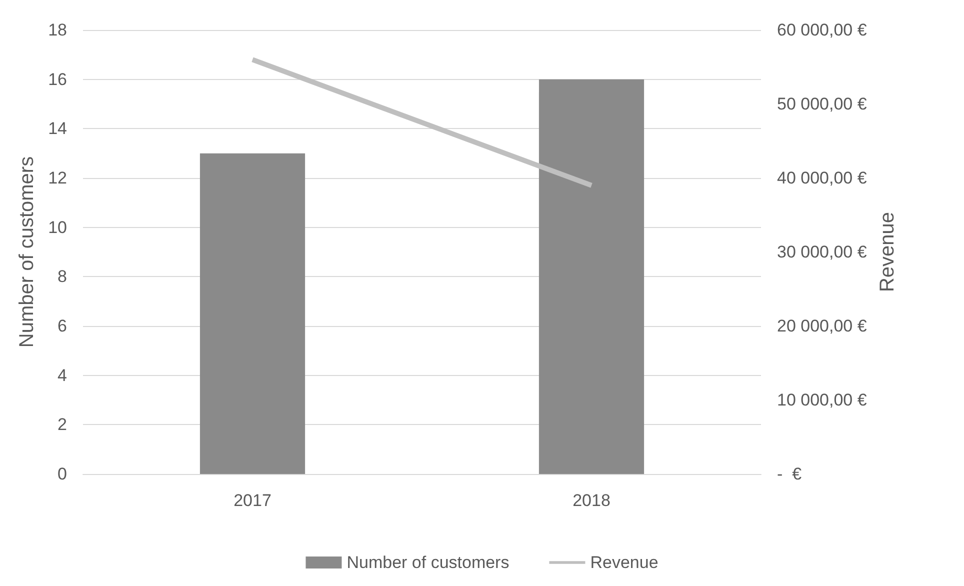 Image resolution: width=964 pixels, height=586 pixels. I want to click on legend-label: Number of customers, so click(428, 562).